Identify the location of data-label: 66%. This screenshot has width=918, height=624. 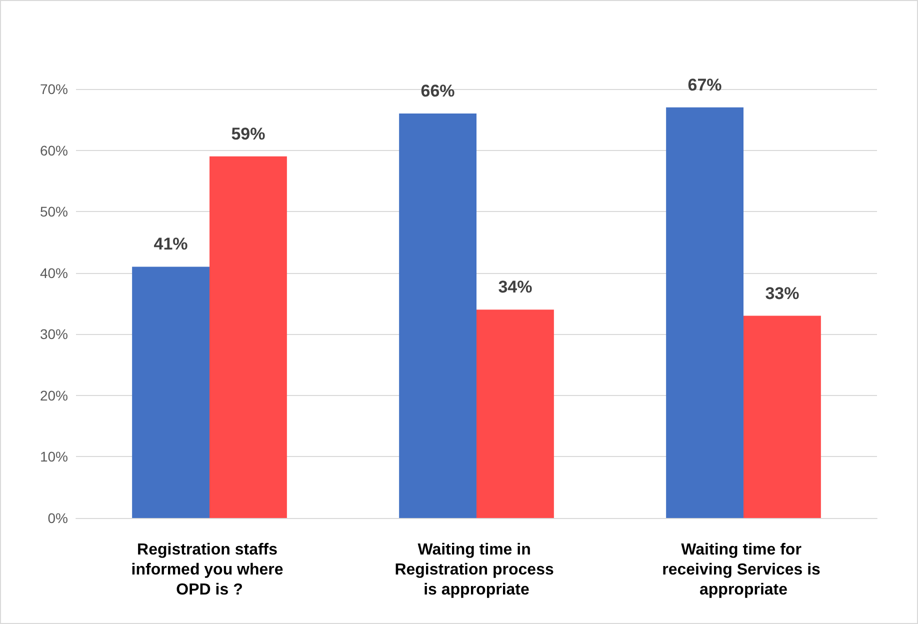
(437, 91).